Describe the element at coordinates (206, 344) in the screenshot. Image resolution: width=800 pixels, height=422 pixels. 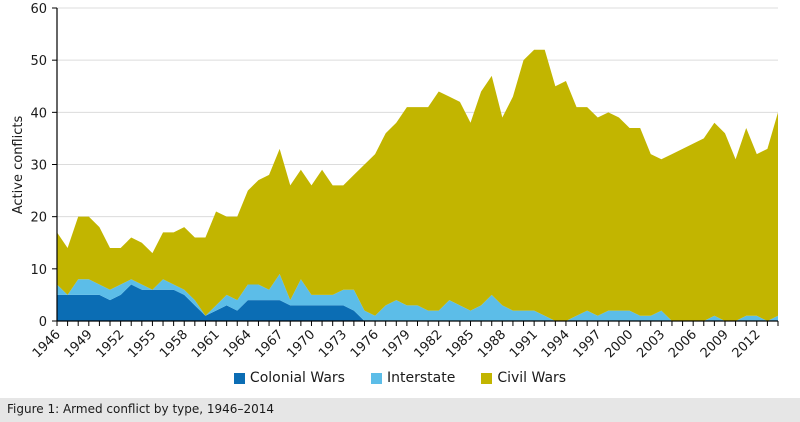
I see `x-tick-label: 1961` at that location.